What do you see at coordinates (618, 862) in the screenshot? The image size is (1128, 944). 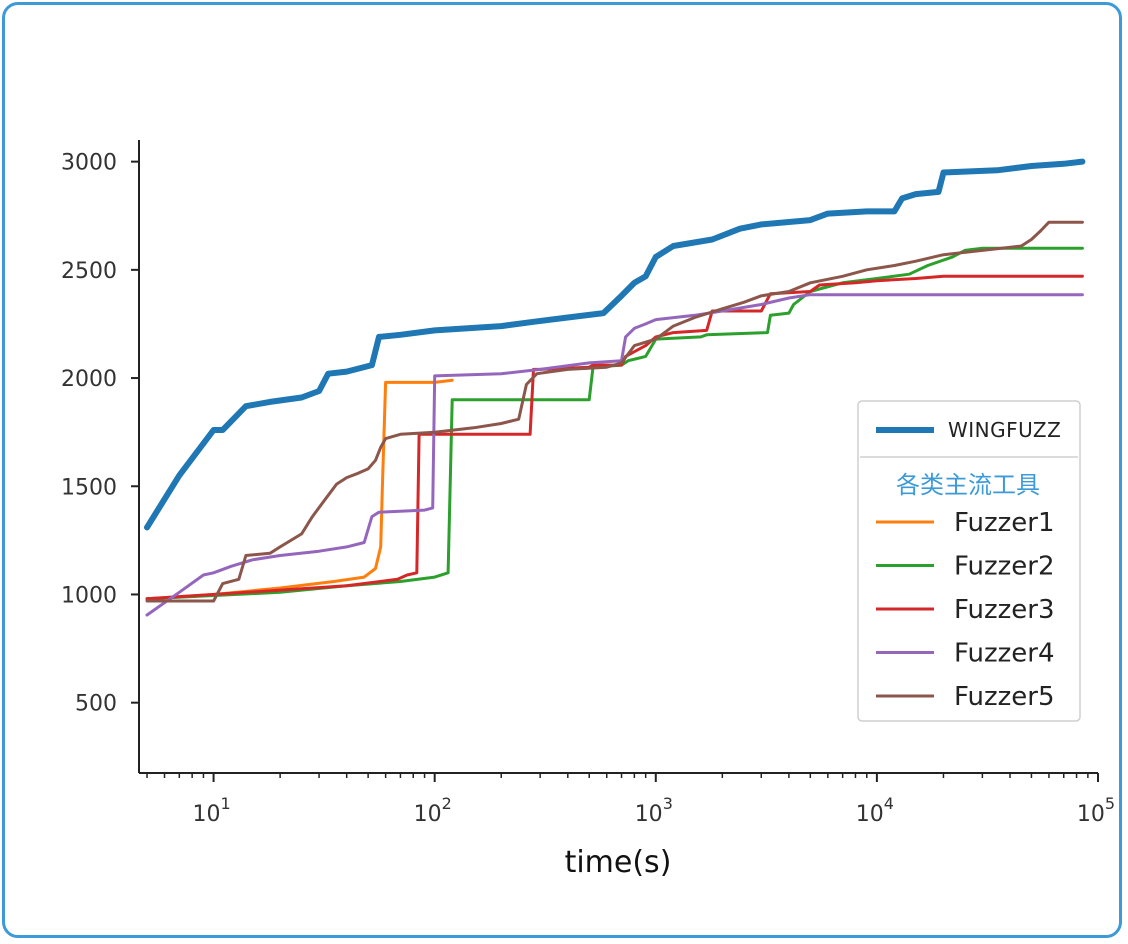 I see `x-axis-title: time(s)` at bounding box center [618, 862].